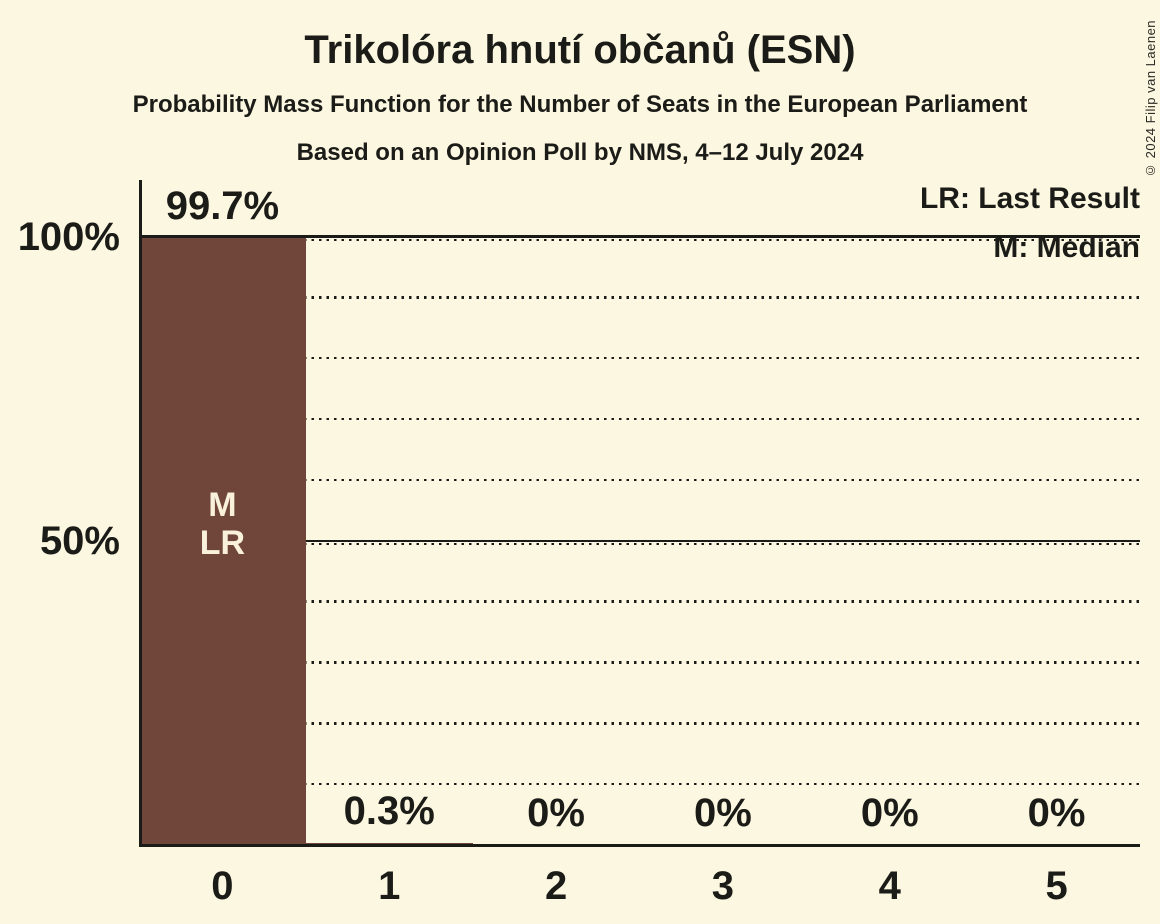  I want to click on median-last-result-annotation: M LR, so click(222, 524).